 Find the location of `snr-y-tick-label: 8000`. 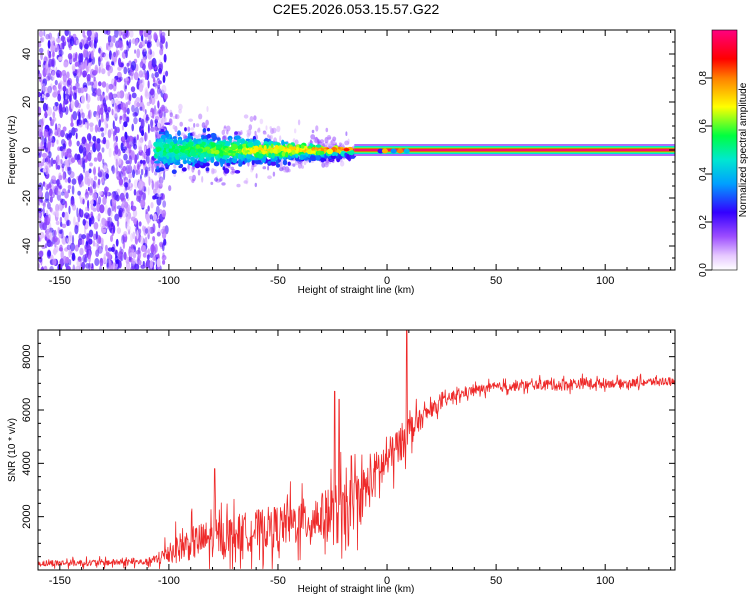

snr-y-tick-label: 8000 is located at coordinates (27, 356).